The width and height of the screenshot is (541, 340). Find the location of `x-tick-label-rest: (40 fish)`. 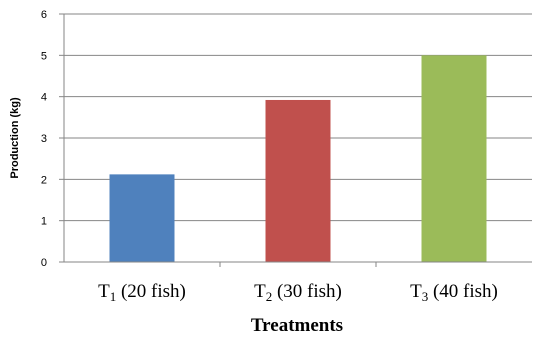

x-tick-label-rest: (40 fish) is located at coordinates (463, 291).